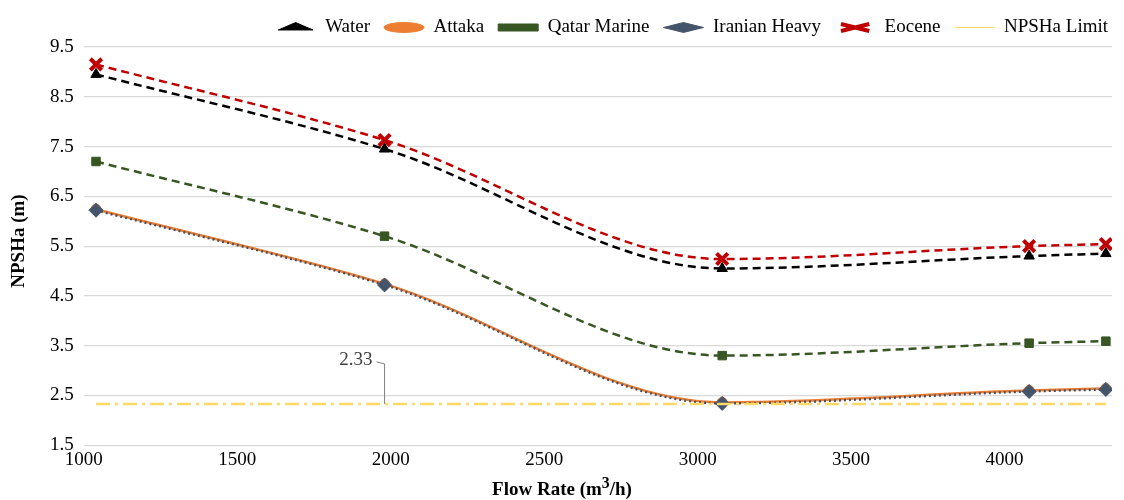  I want to click on legend-label: NPSHa Limit, so click(1056, 26).